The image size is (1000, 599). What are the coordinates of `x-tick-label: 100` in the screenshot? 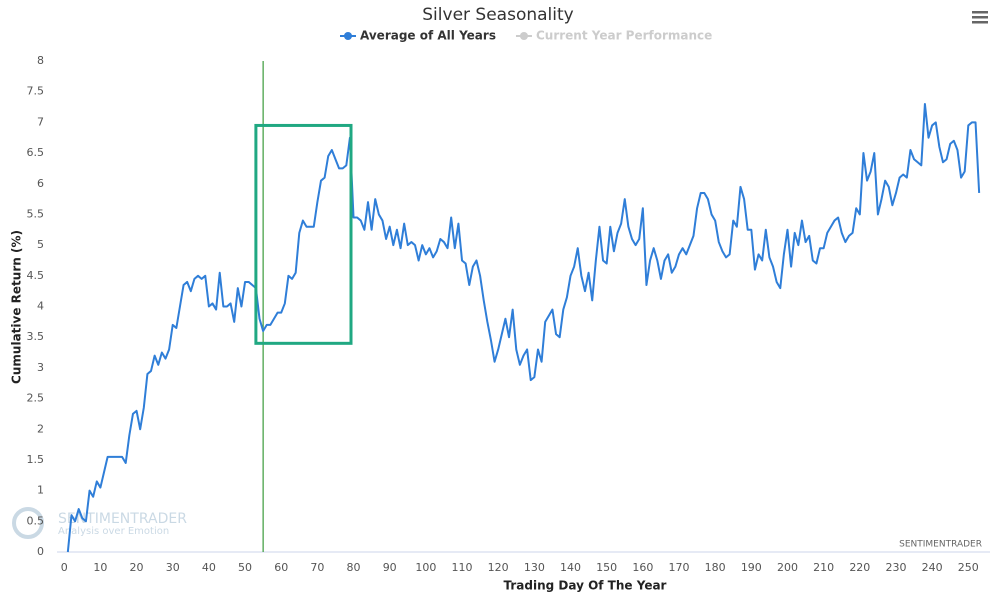 It's located at (425, 567).